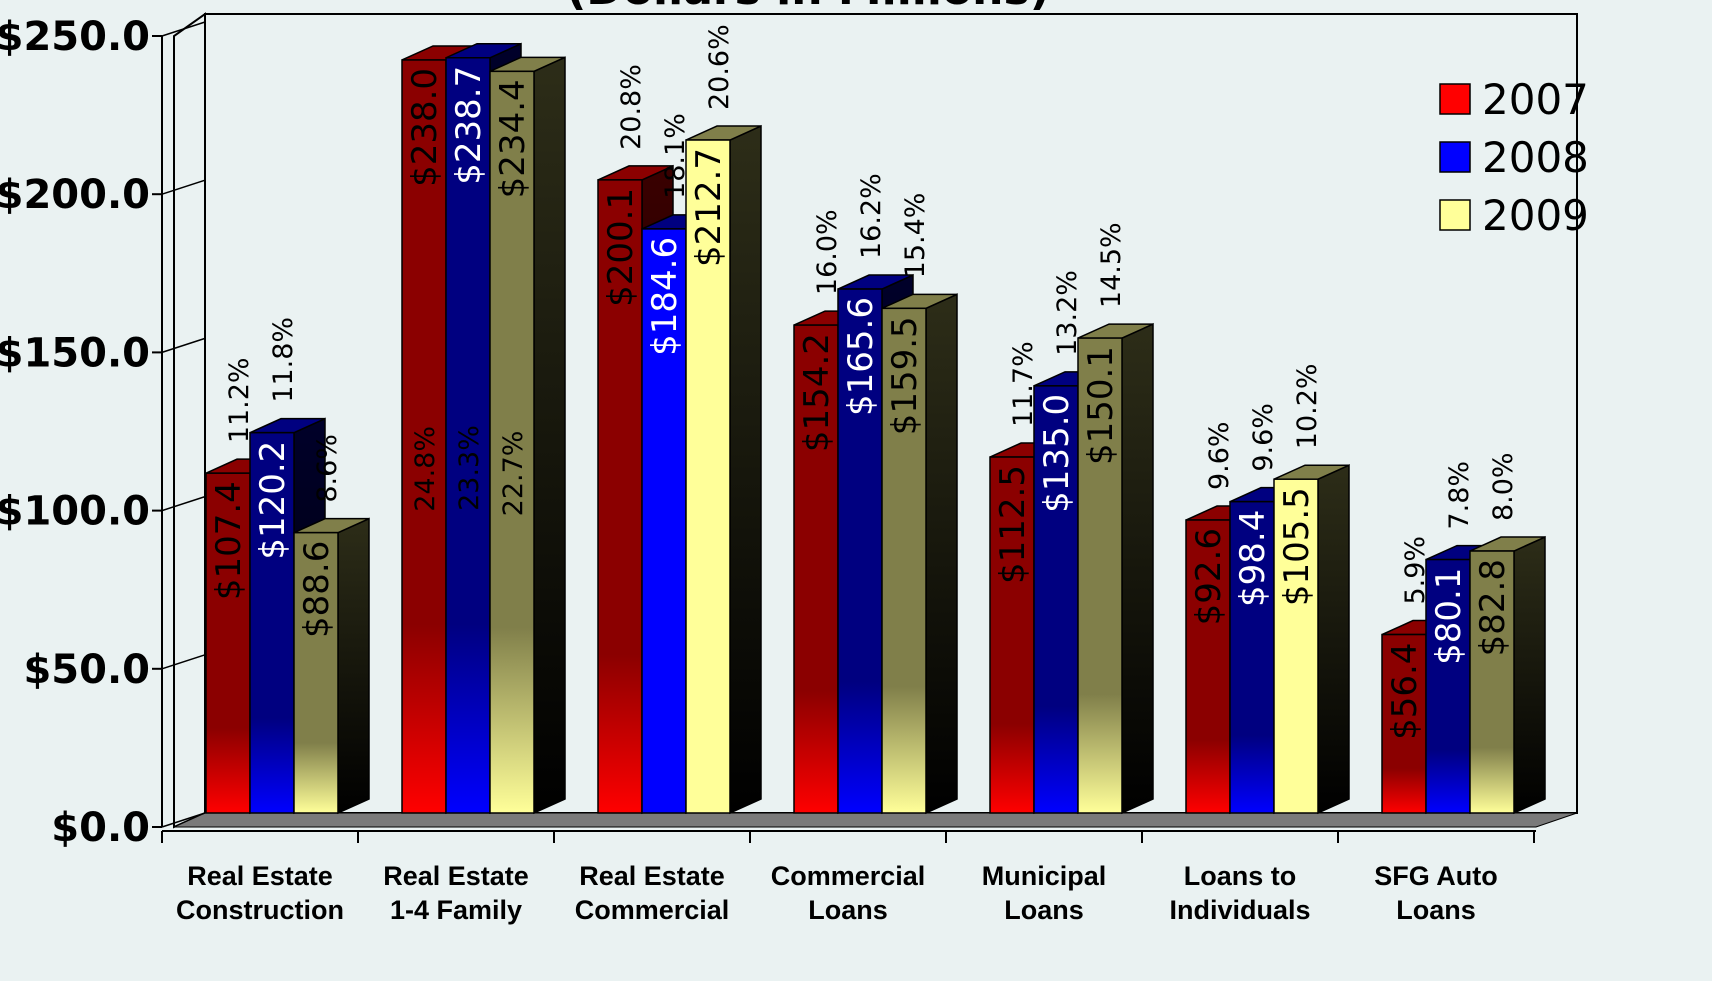 The height and width of the screenshot is (981, 1712). Describe the element at coordinates (1405, 691) in the screenshot. I see `value-label: $56.4` at that location.